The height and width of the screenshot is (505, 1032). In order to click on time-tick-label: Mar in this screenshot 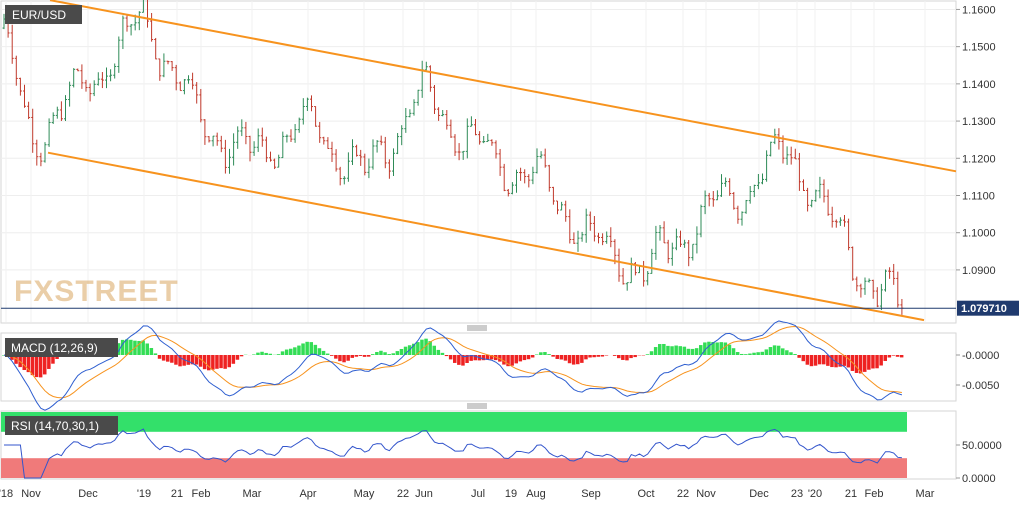, I will do `click(252, 494)`.